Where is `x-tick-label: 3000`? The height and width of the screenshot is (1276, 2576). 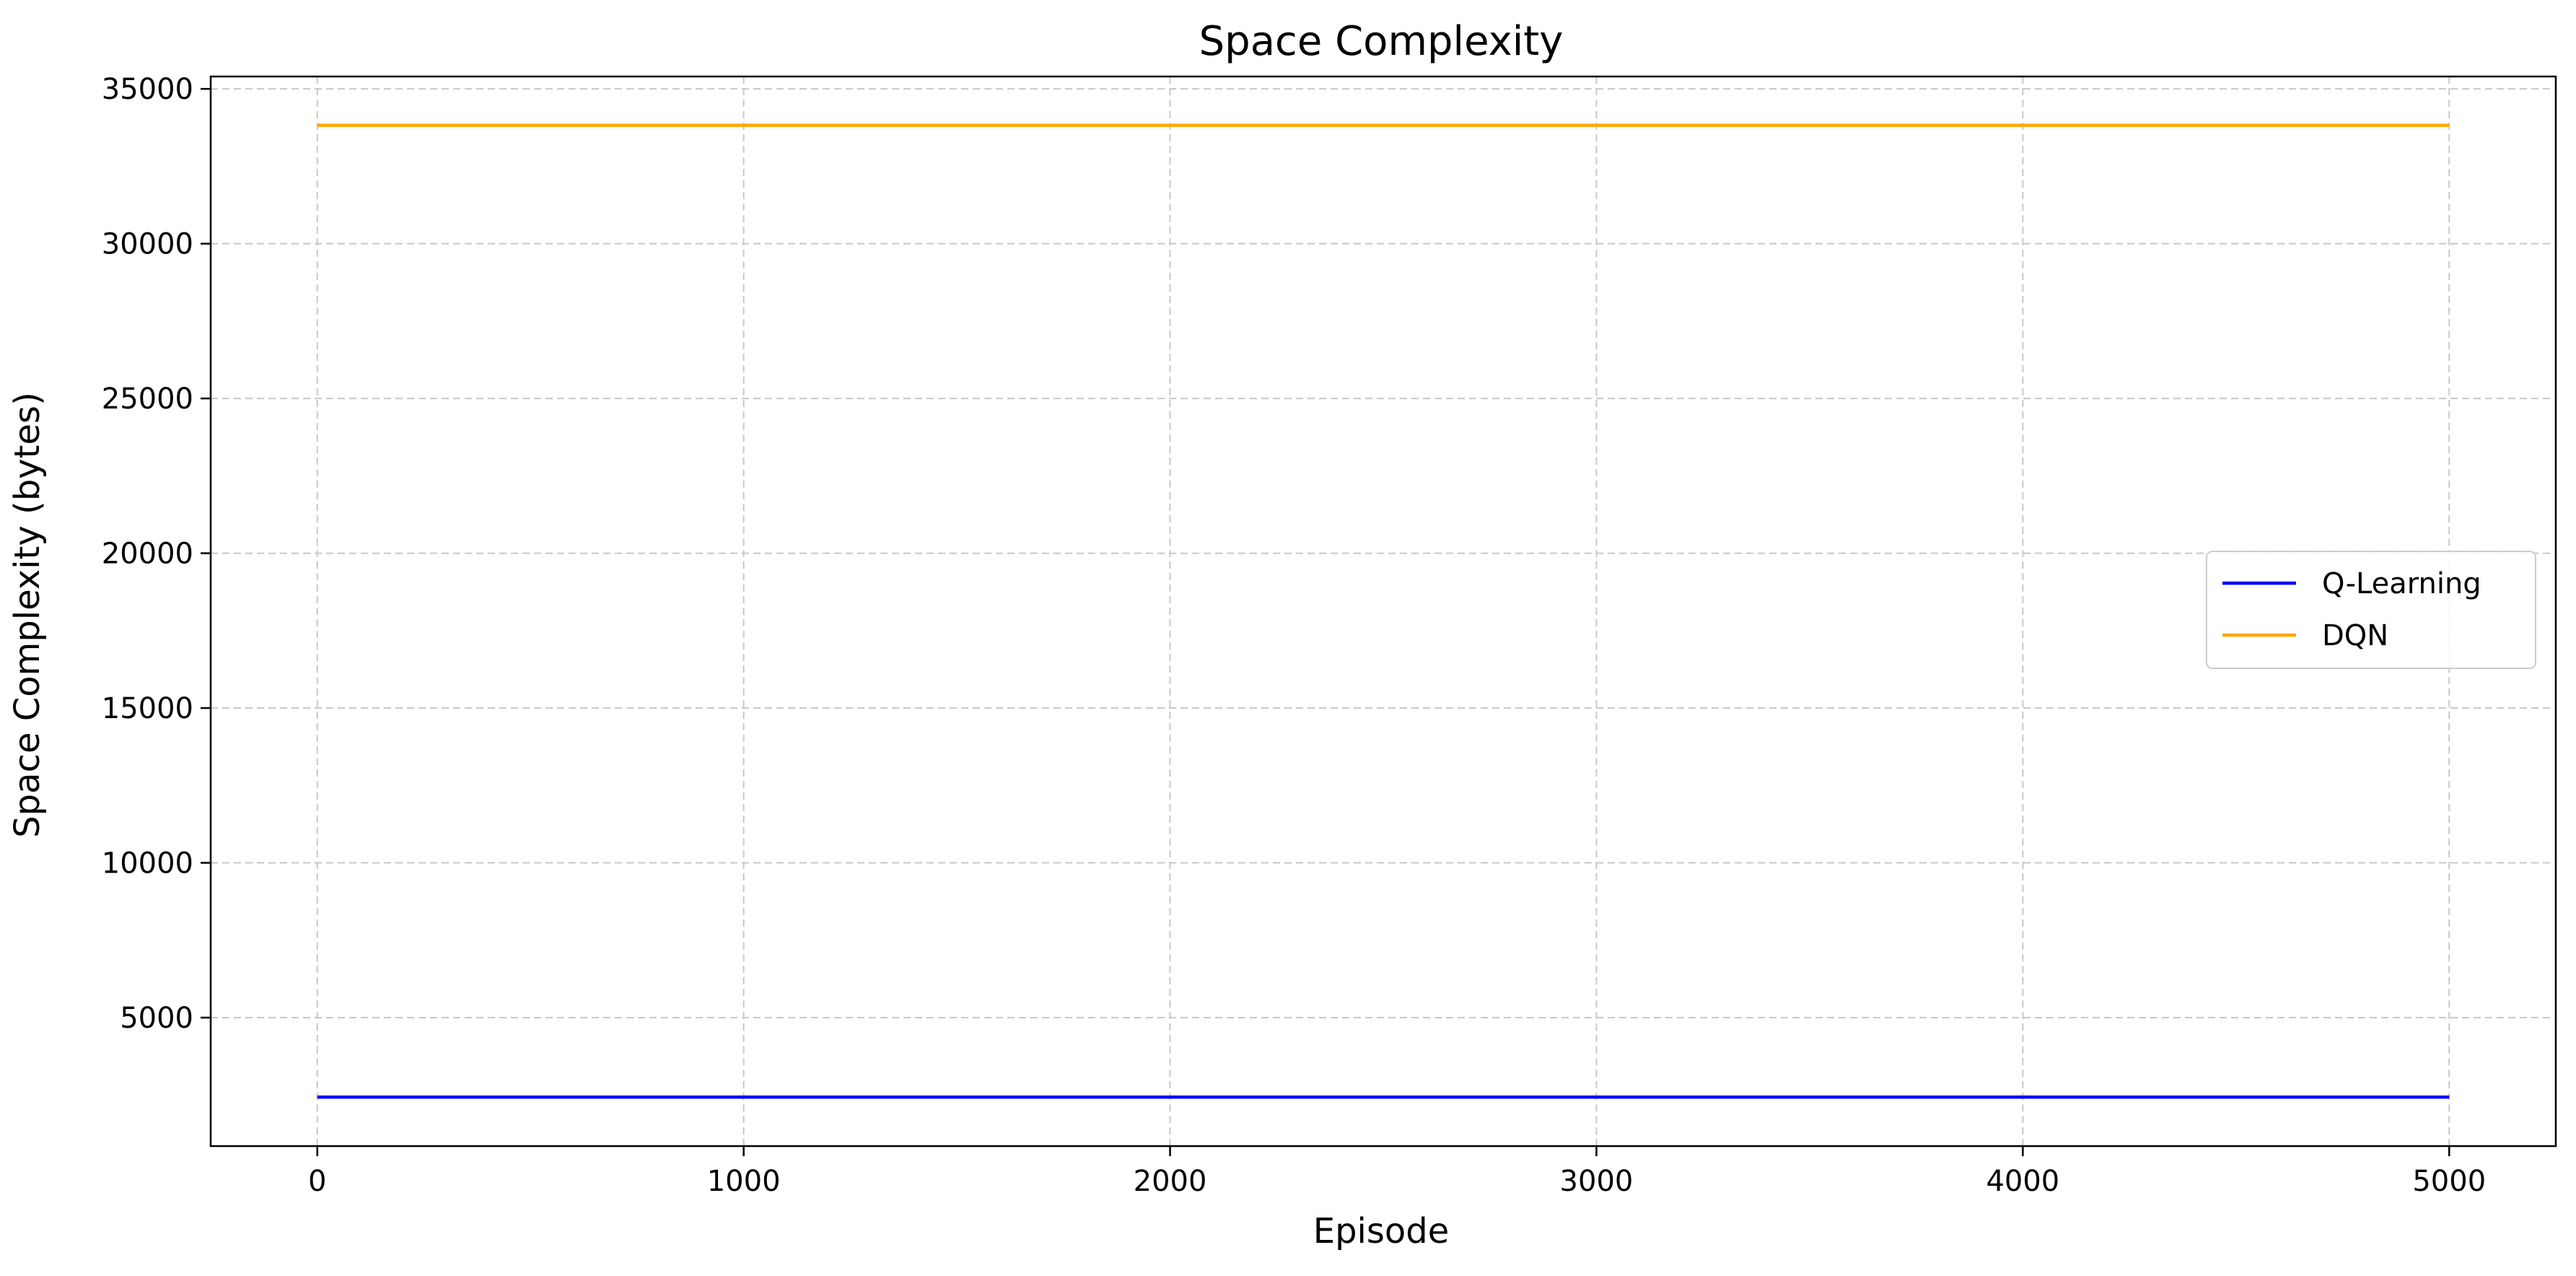 x-tick-label: 3000 is located at coordinates (1597, 1181).